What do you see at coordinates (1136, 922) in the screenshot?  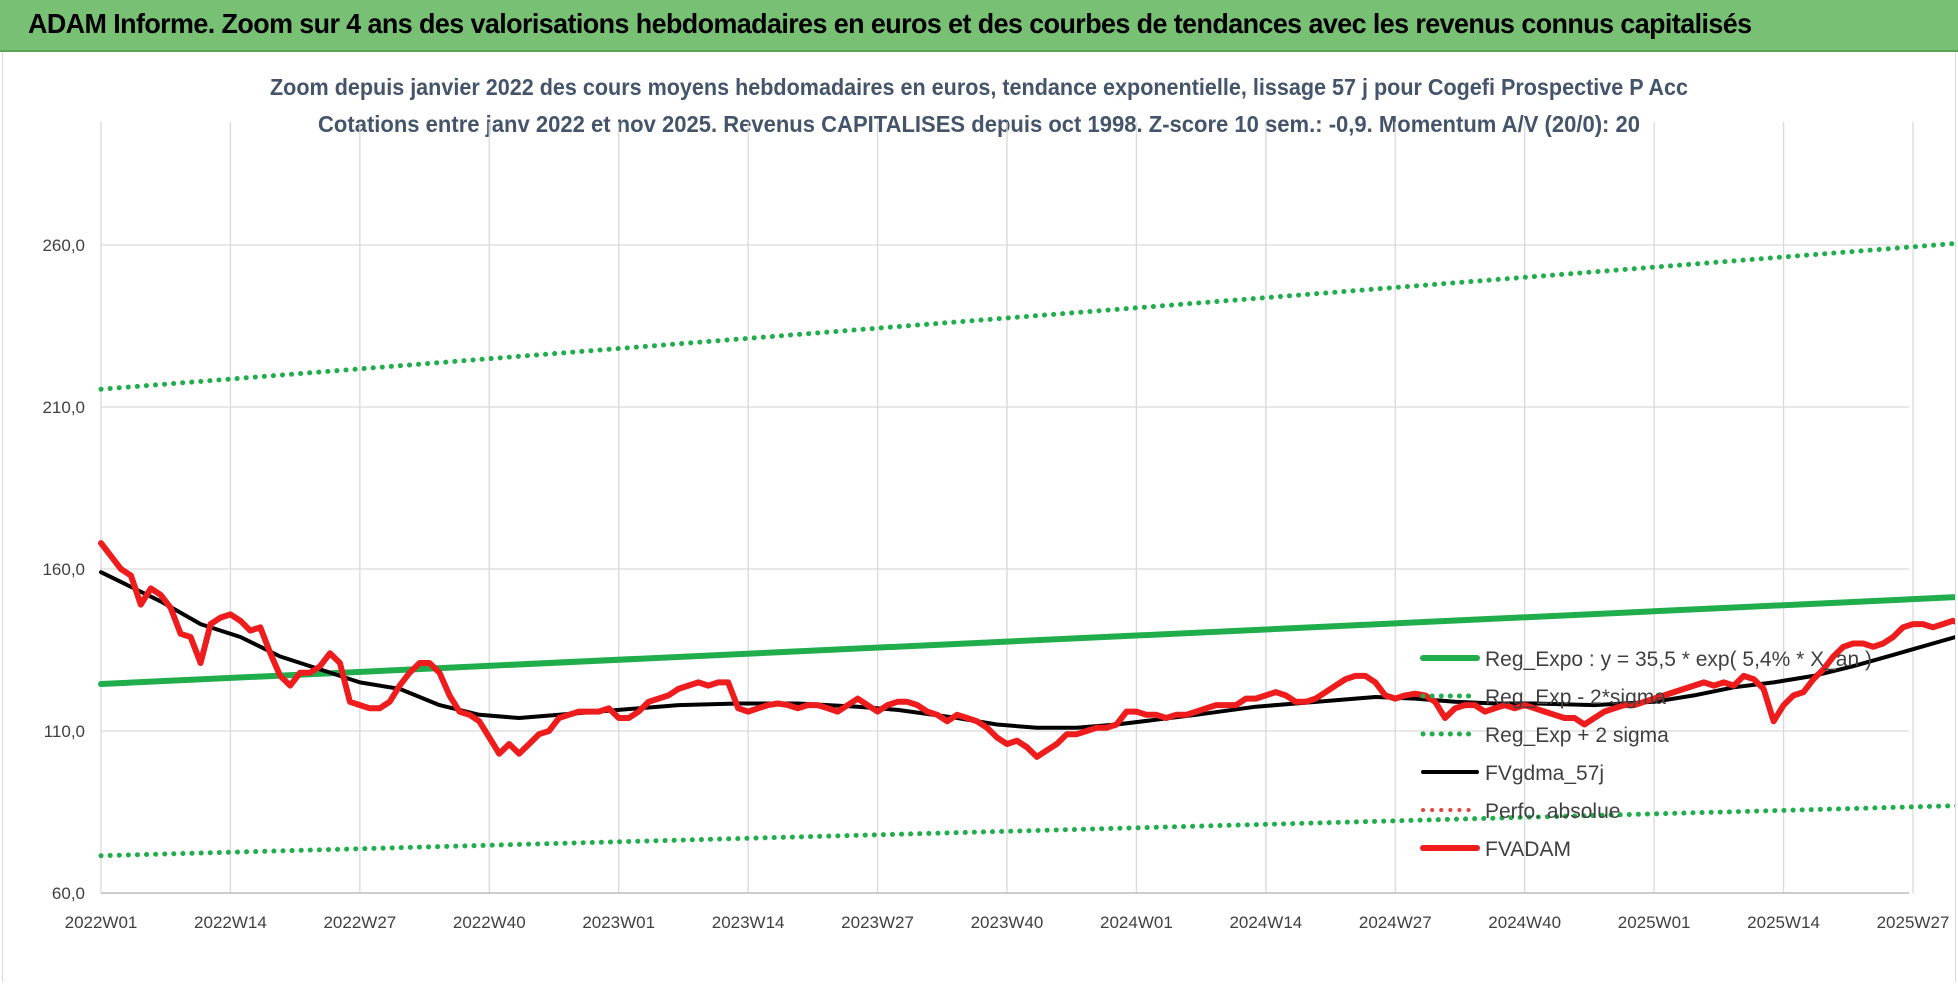 I see `x-tick-label: 2024W01` at bounding box center [1136, 922].